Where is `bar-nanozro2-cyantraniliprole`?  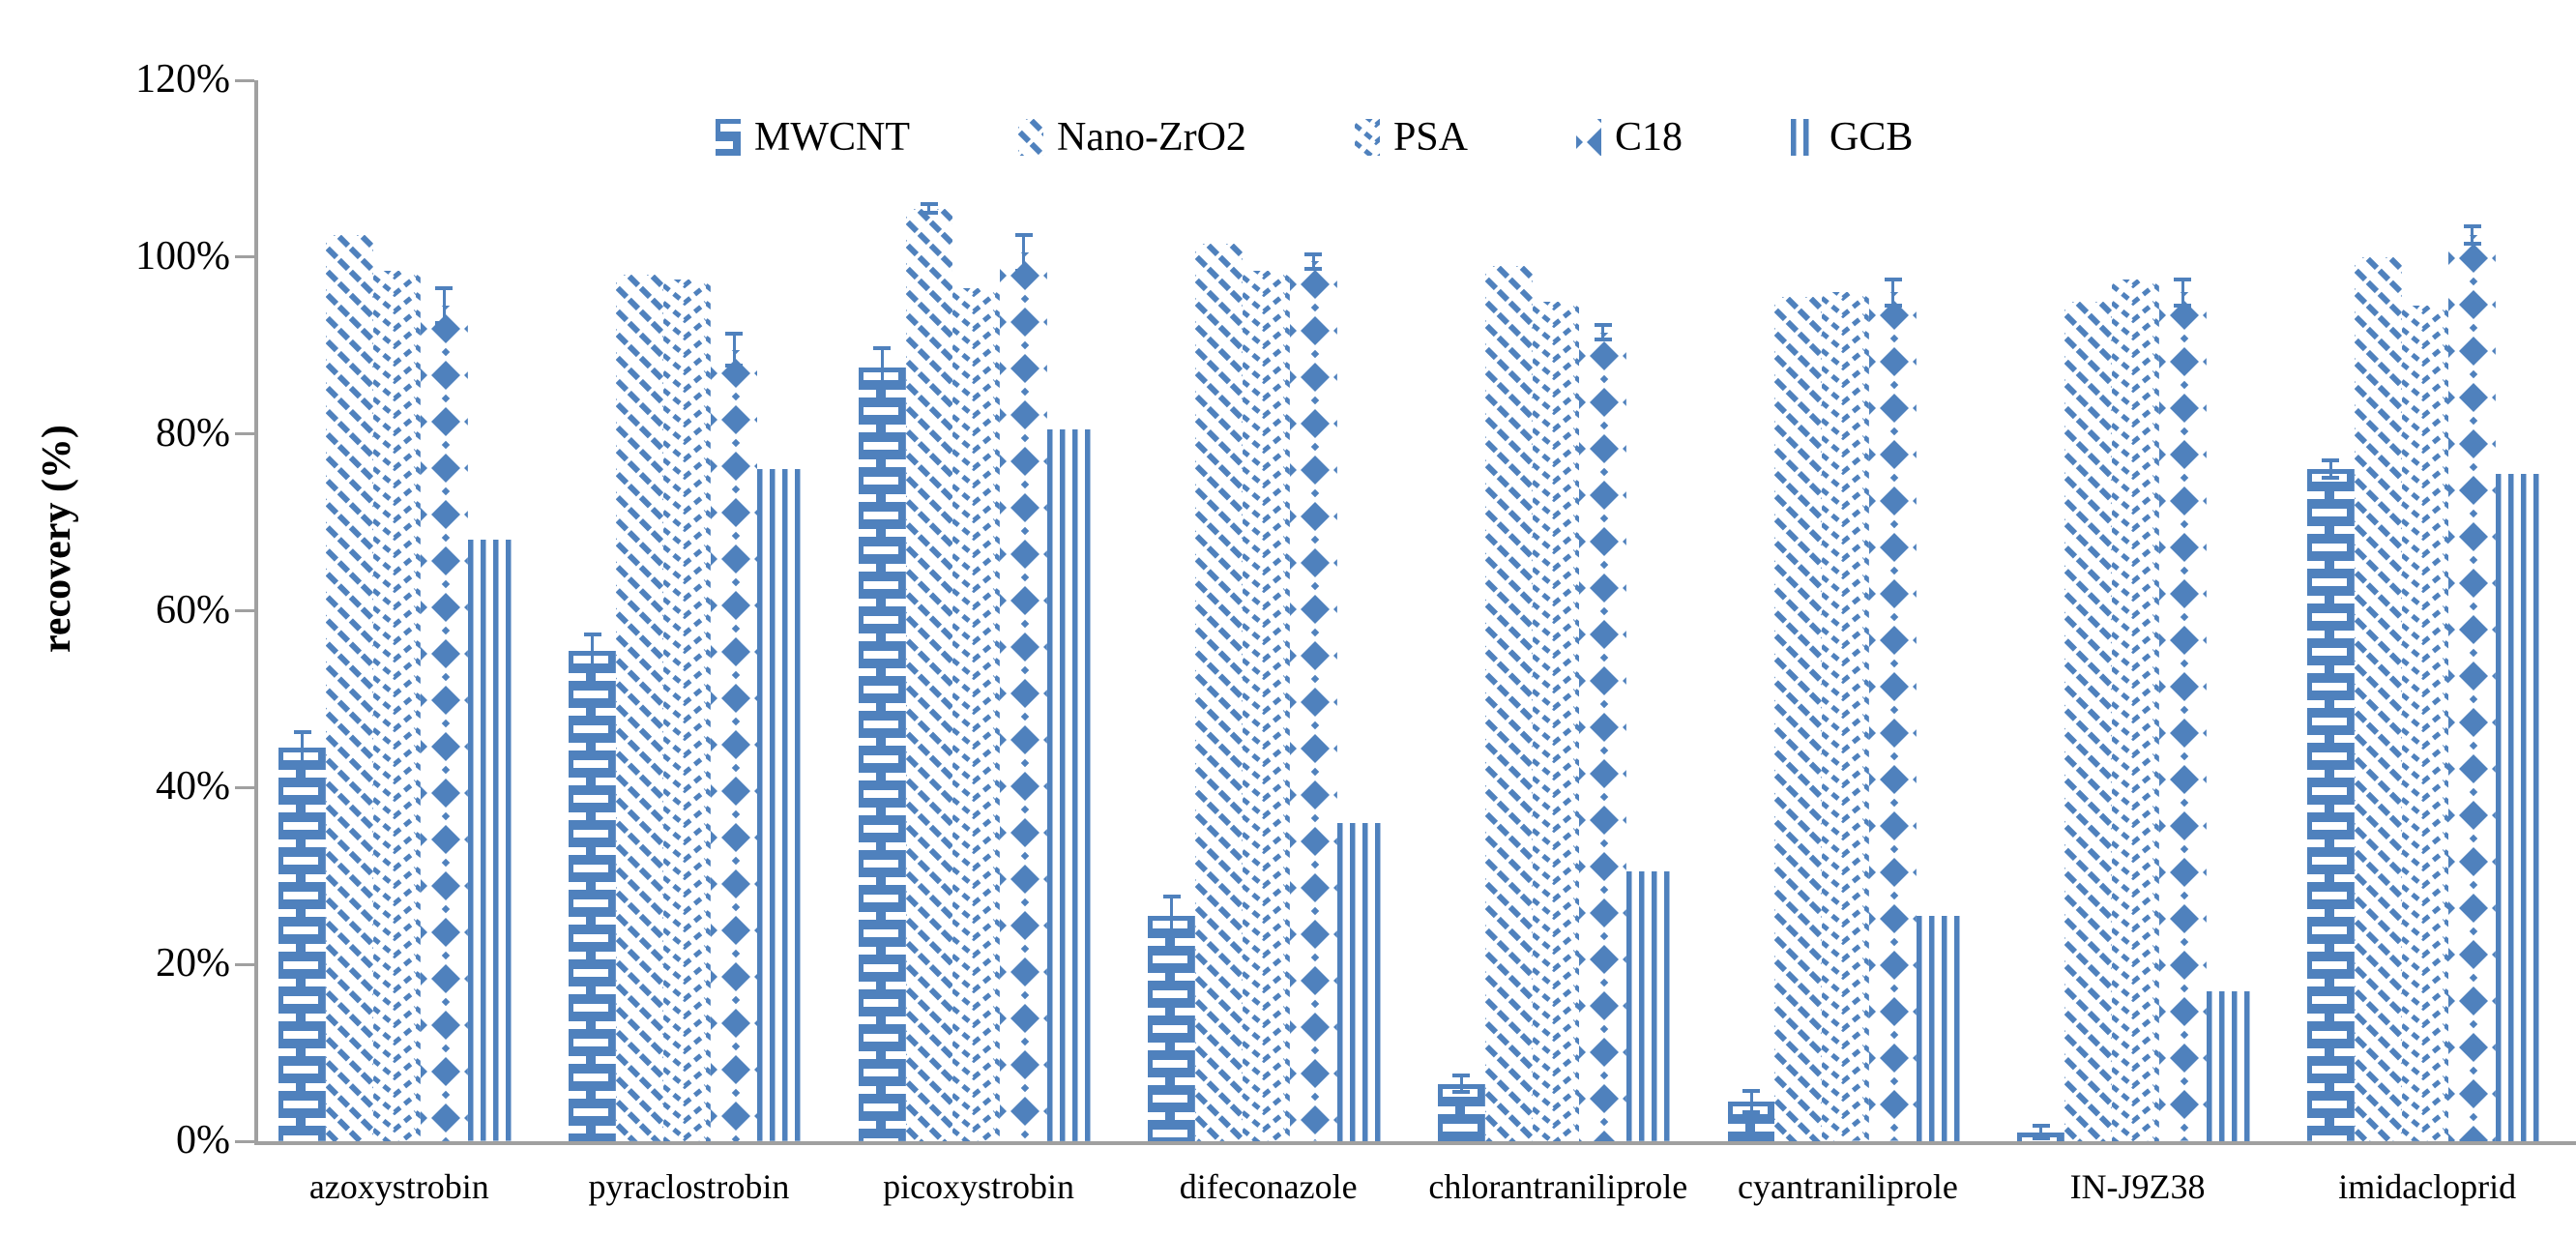 bar-nanozro2-cyantraniliprole is located at coordinates (1798, 718).